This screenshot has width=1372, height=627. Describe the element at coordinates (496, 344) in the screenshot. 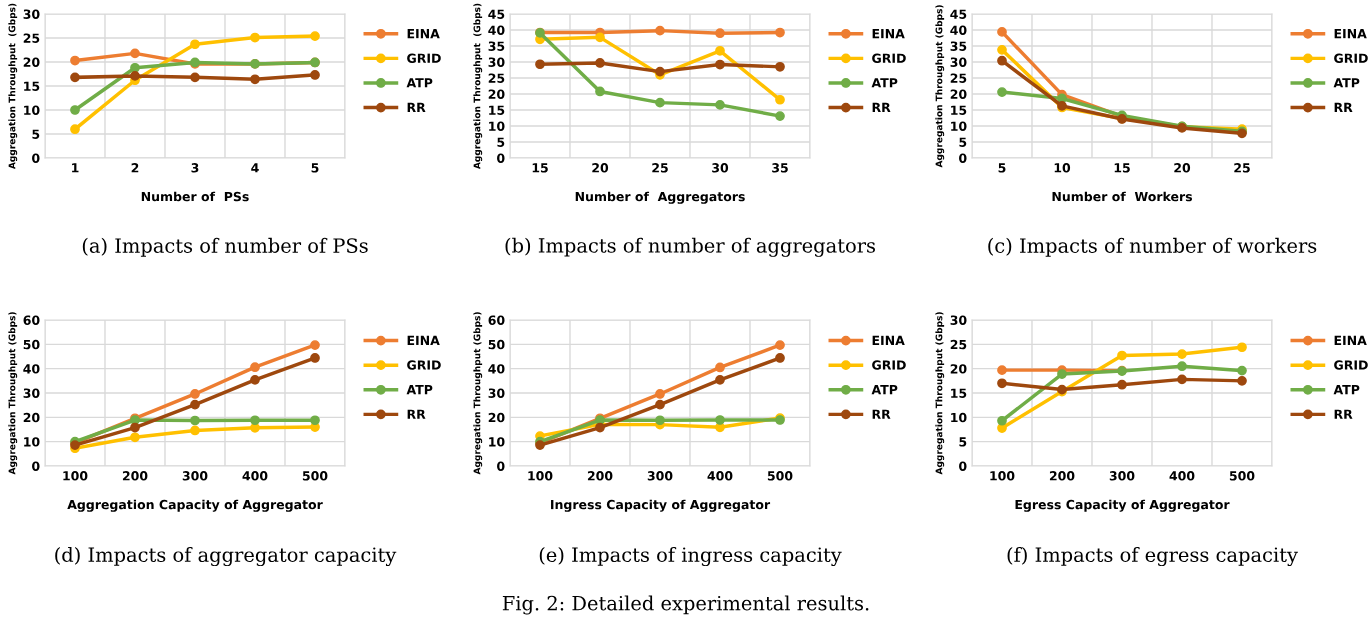

I see `y-tick-label: 50` at that location.